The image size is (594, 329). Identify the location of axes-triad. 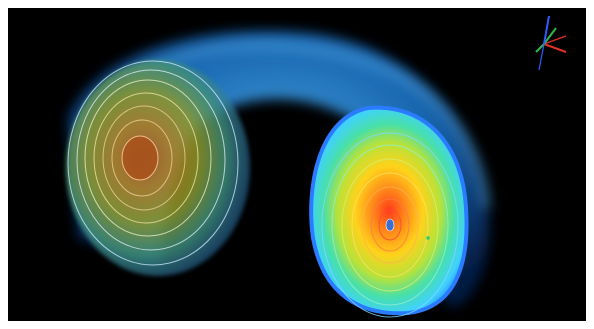
(551, 43).